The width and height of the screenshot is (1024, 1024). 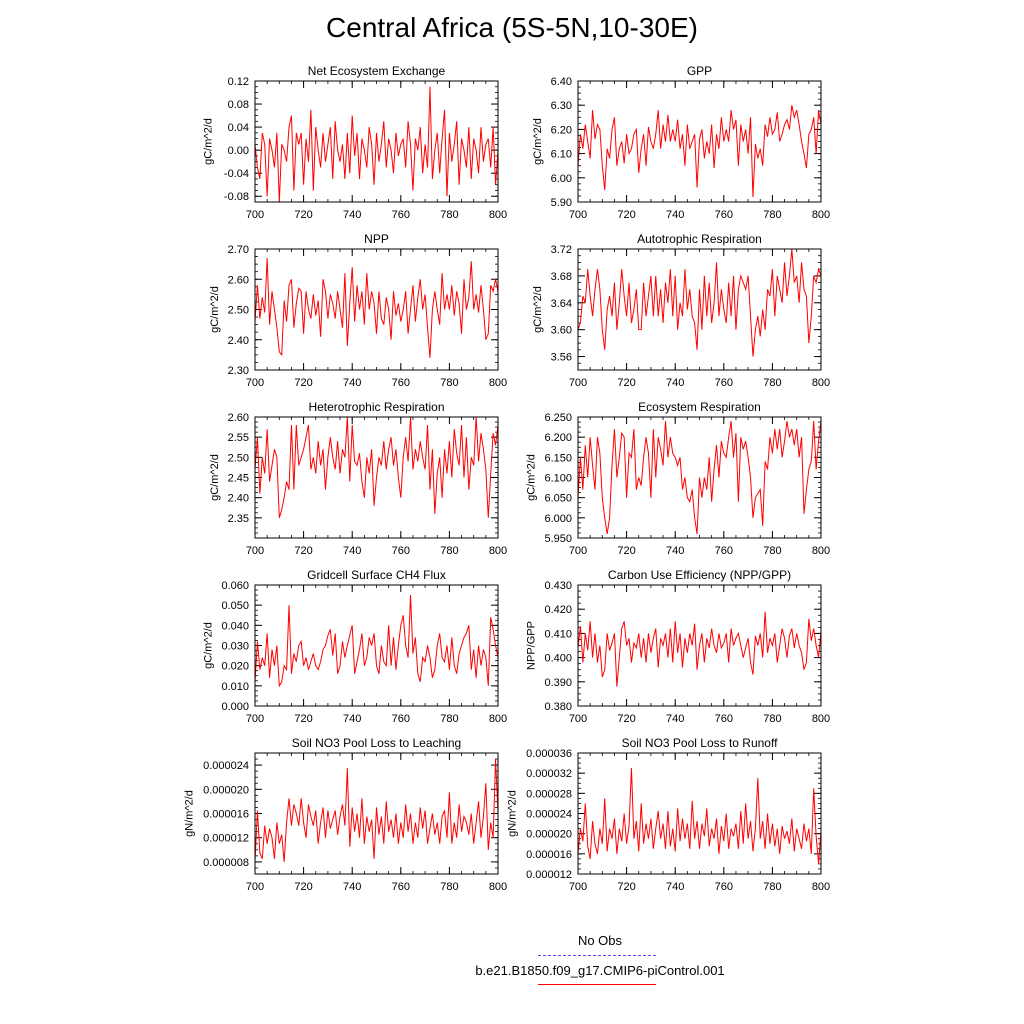 I want to click on y-tick-label: 2.30, so click(x=238, y=371).